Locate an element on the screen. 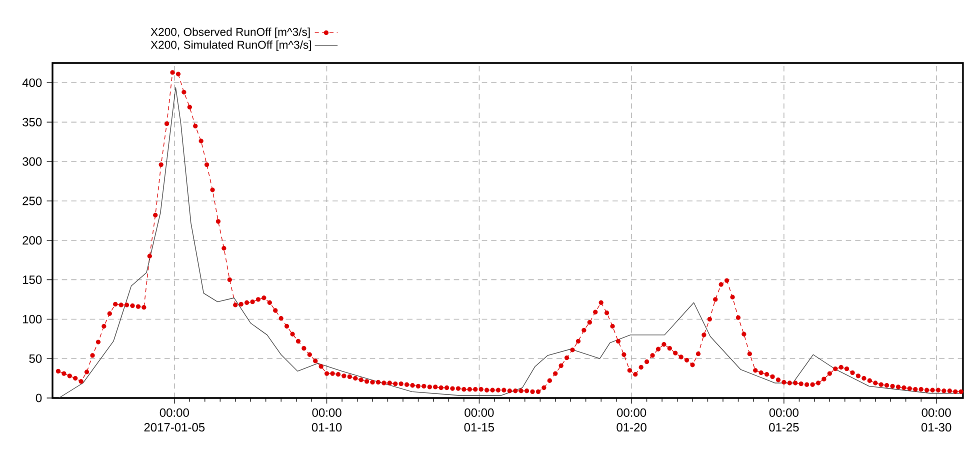 Image resolution: width=964 pixels, height=456 pixels. legend-label: X200, Observed RunOff [m^3/s] is located at coordinates (230, 33).